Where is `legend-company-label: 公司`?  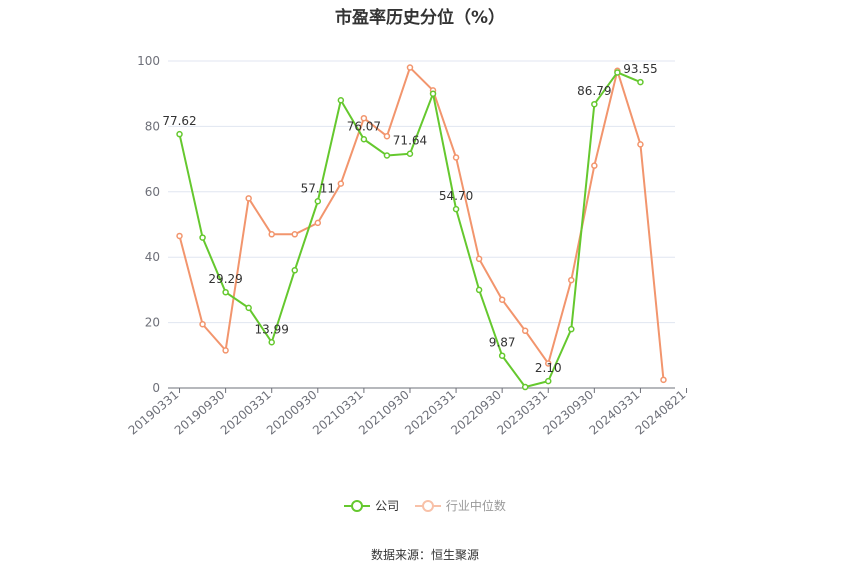
legend-company-label: 公司 is located at coordinates (387, 506).